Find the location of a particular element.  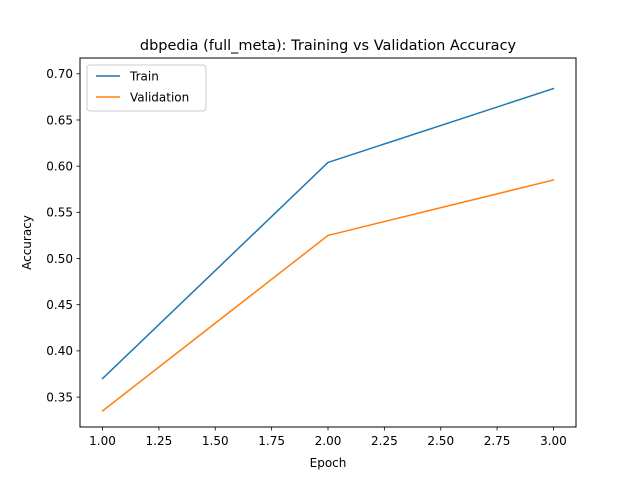

y-tick-label: 0.70 is located at coordinates (59, 74).